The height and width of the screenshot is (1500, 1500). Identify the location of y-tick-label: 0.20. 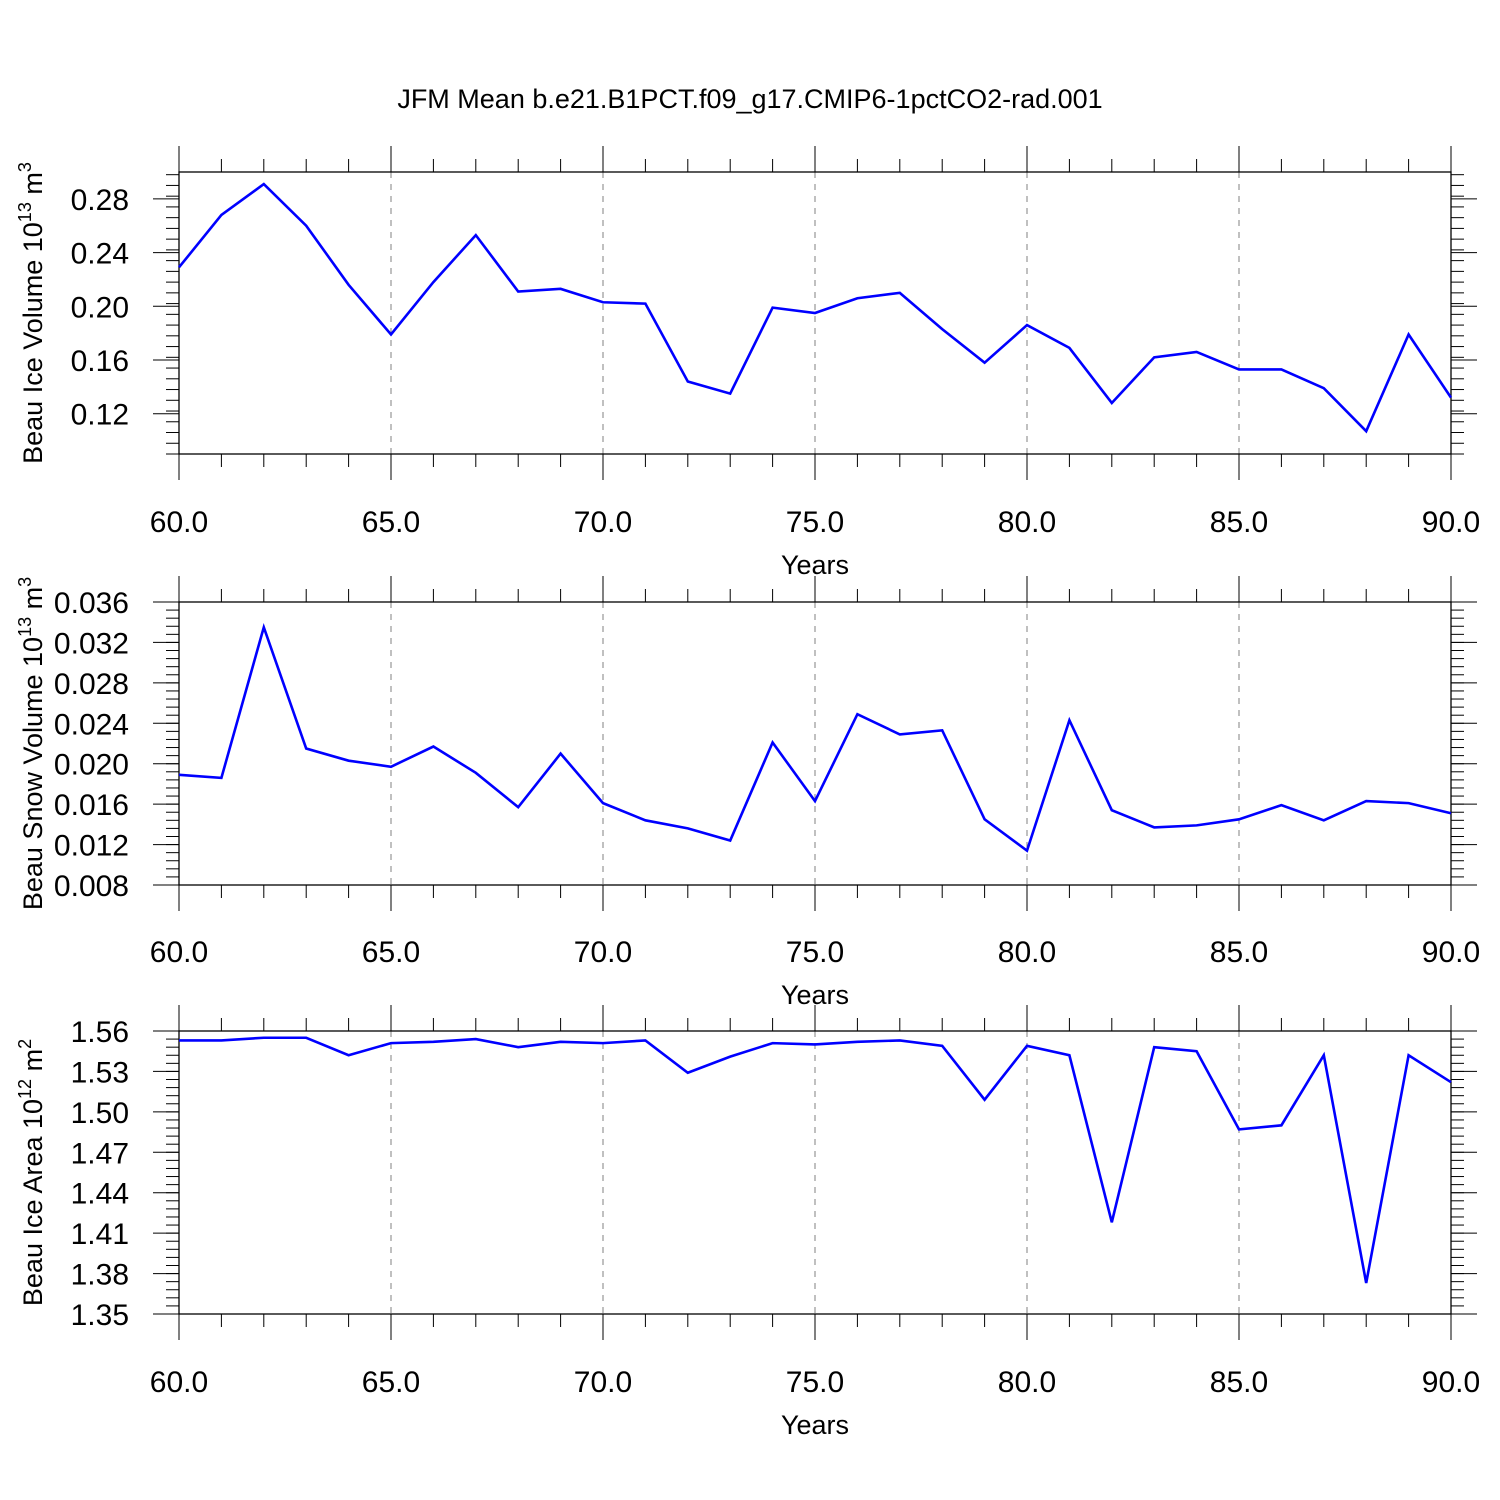
(100, 307).